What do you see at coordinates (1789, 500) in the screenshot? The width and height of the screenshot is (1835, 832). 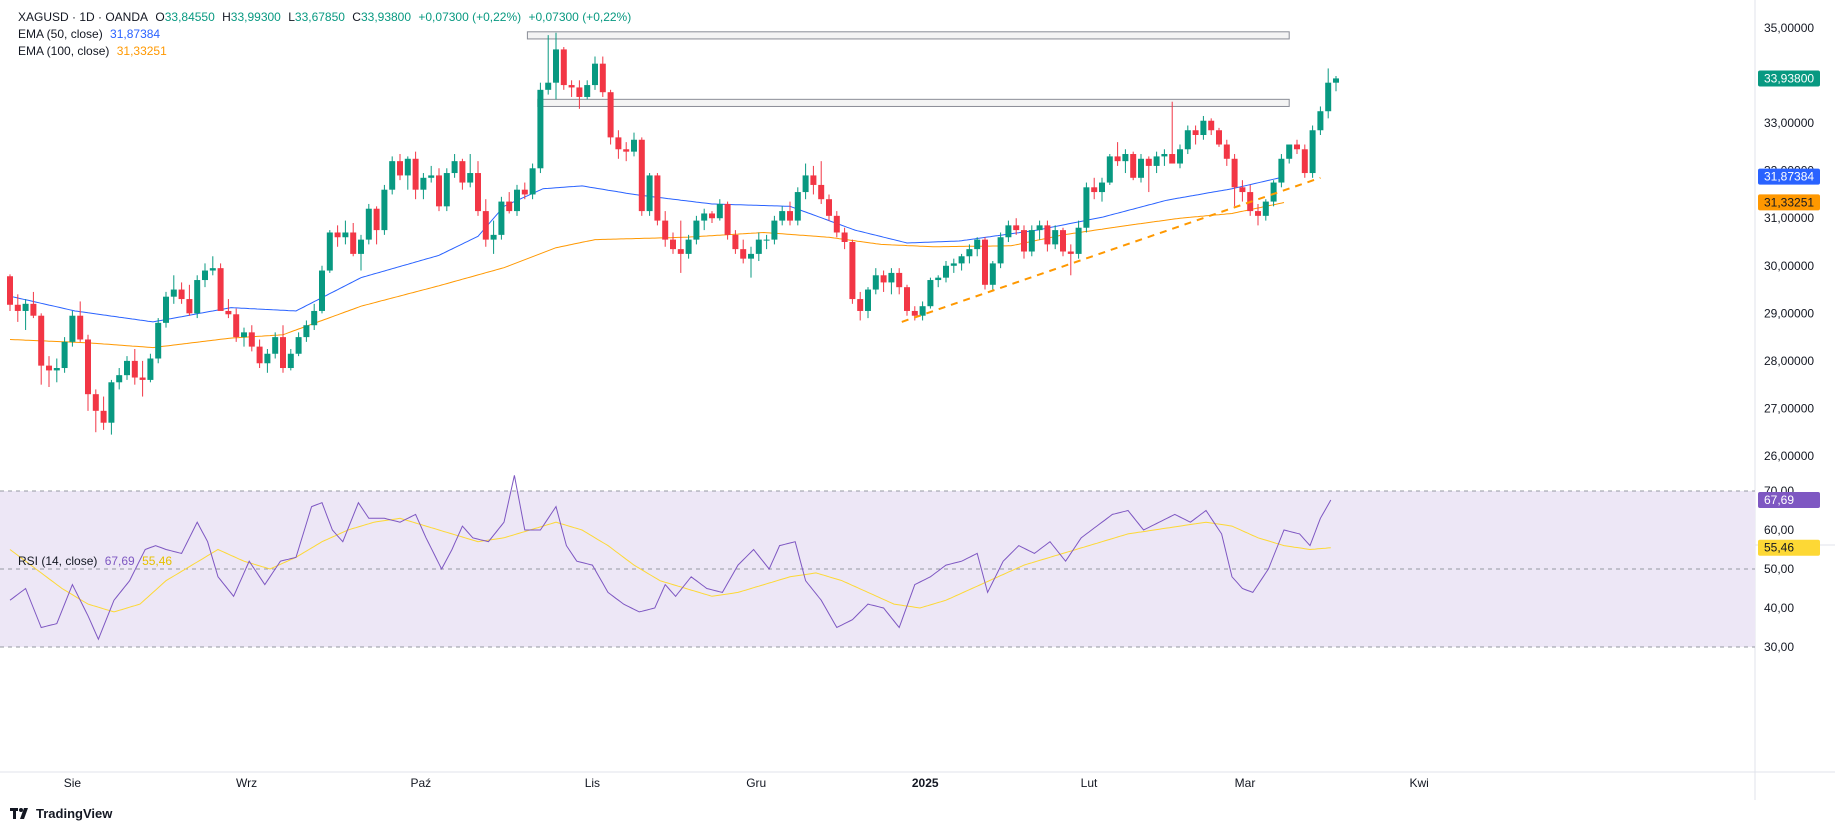 I see `rsi-badge: 67,69` at bounding box center [1789, 500].